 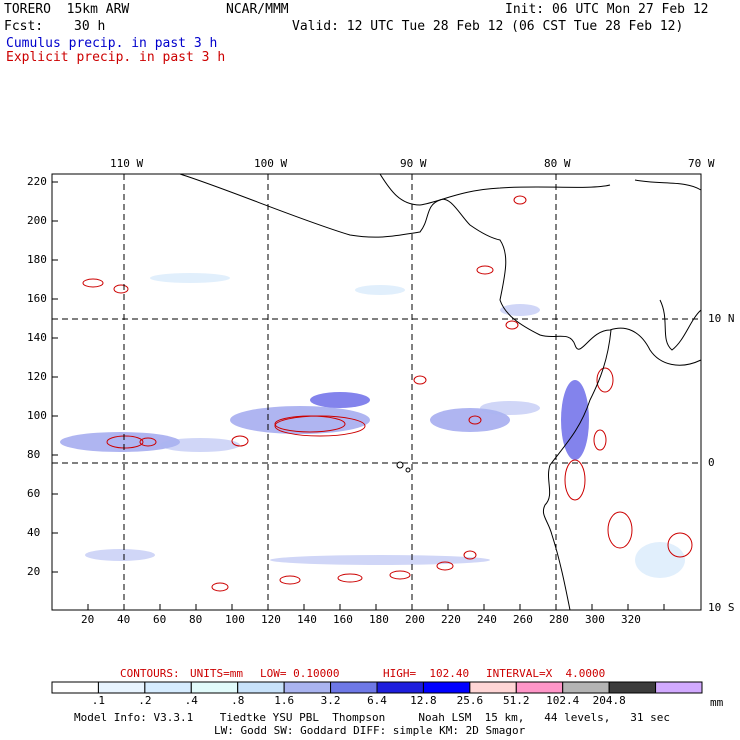 What do you see at coordinates (55, 377) in the screenshot?
I see `y-axis-ticks` at bounding box center [55, 377].